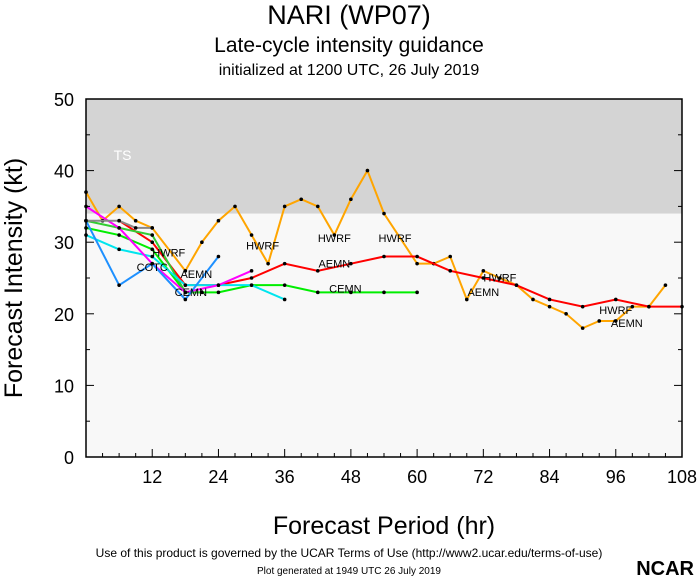 The height and width of the screenshot is (581, 698). Describe the element at coordinates (665, 569) in the screenshot. I see `ncar-logo: NCAR` at that location.